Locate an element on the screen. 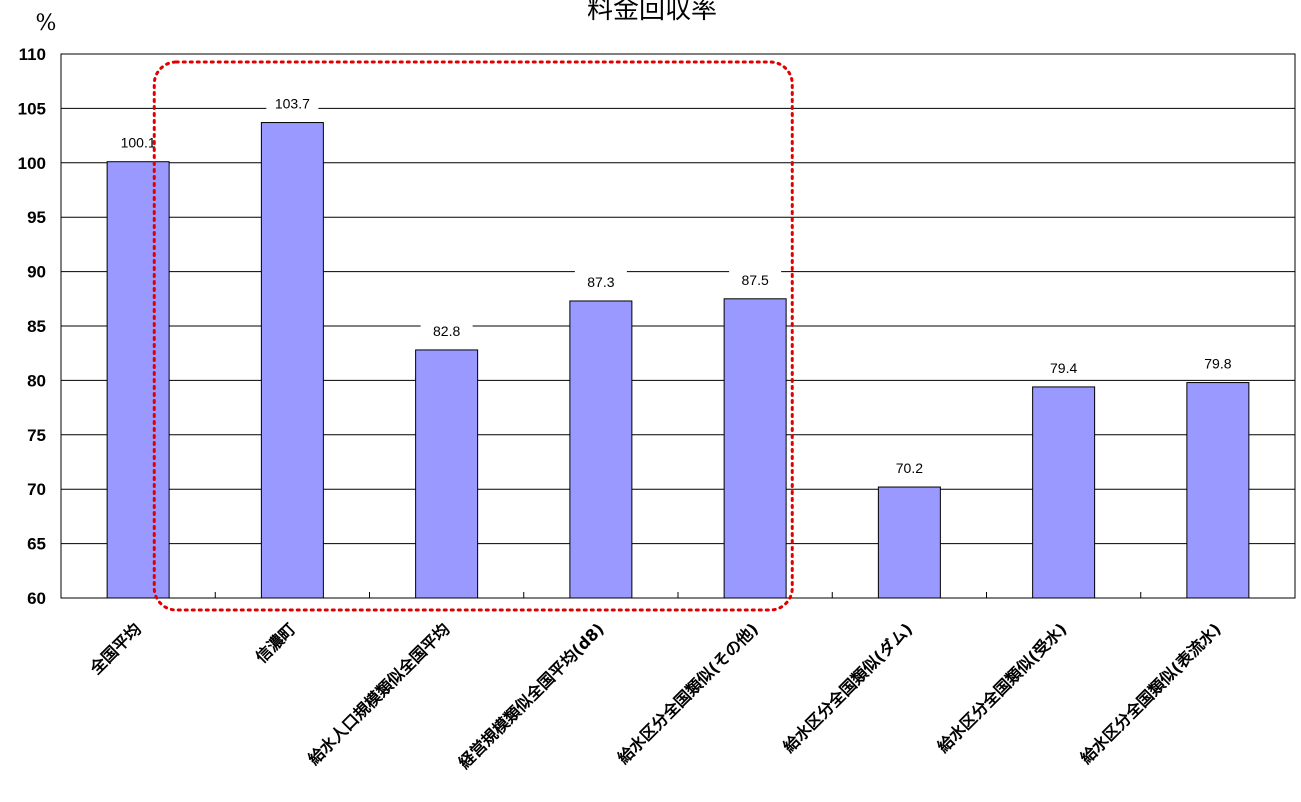  y-tick-label: 75 is located at coordinates (36, 435).